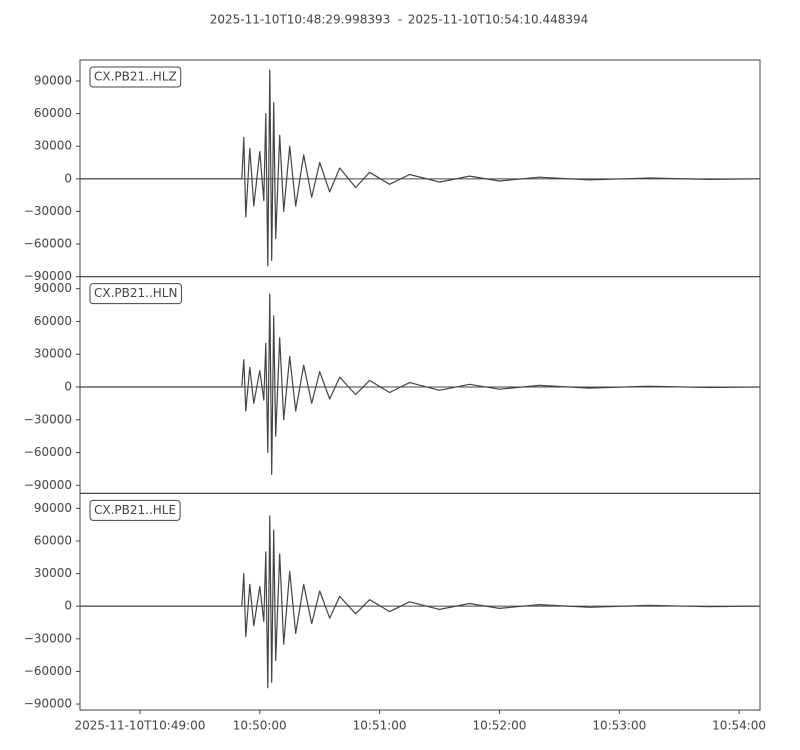  What do you see at coordinates (619, 726) in the screenshot?
I see `x-tick-label: 10:53:00` at bounding box center [619, 726].